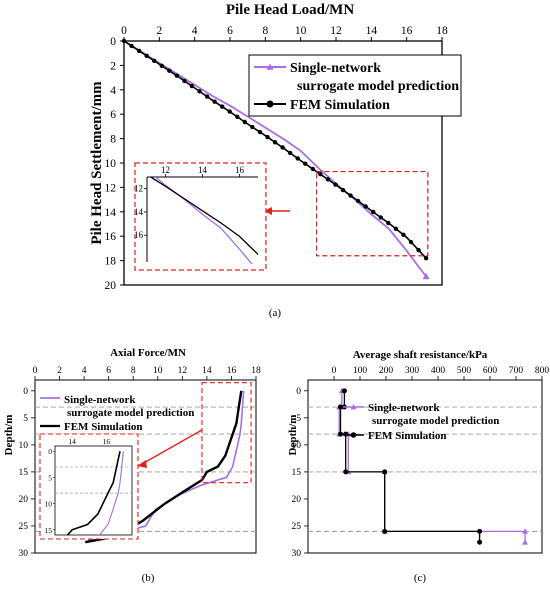 Image resolution: width=550 pixels, height=590 pixels. I want to click on chart-b-inset-y-tick-label: 0, so click(50, 451).